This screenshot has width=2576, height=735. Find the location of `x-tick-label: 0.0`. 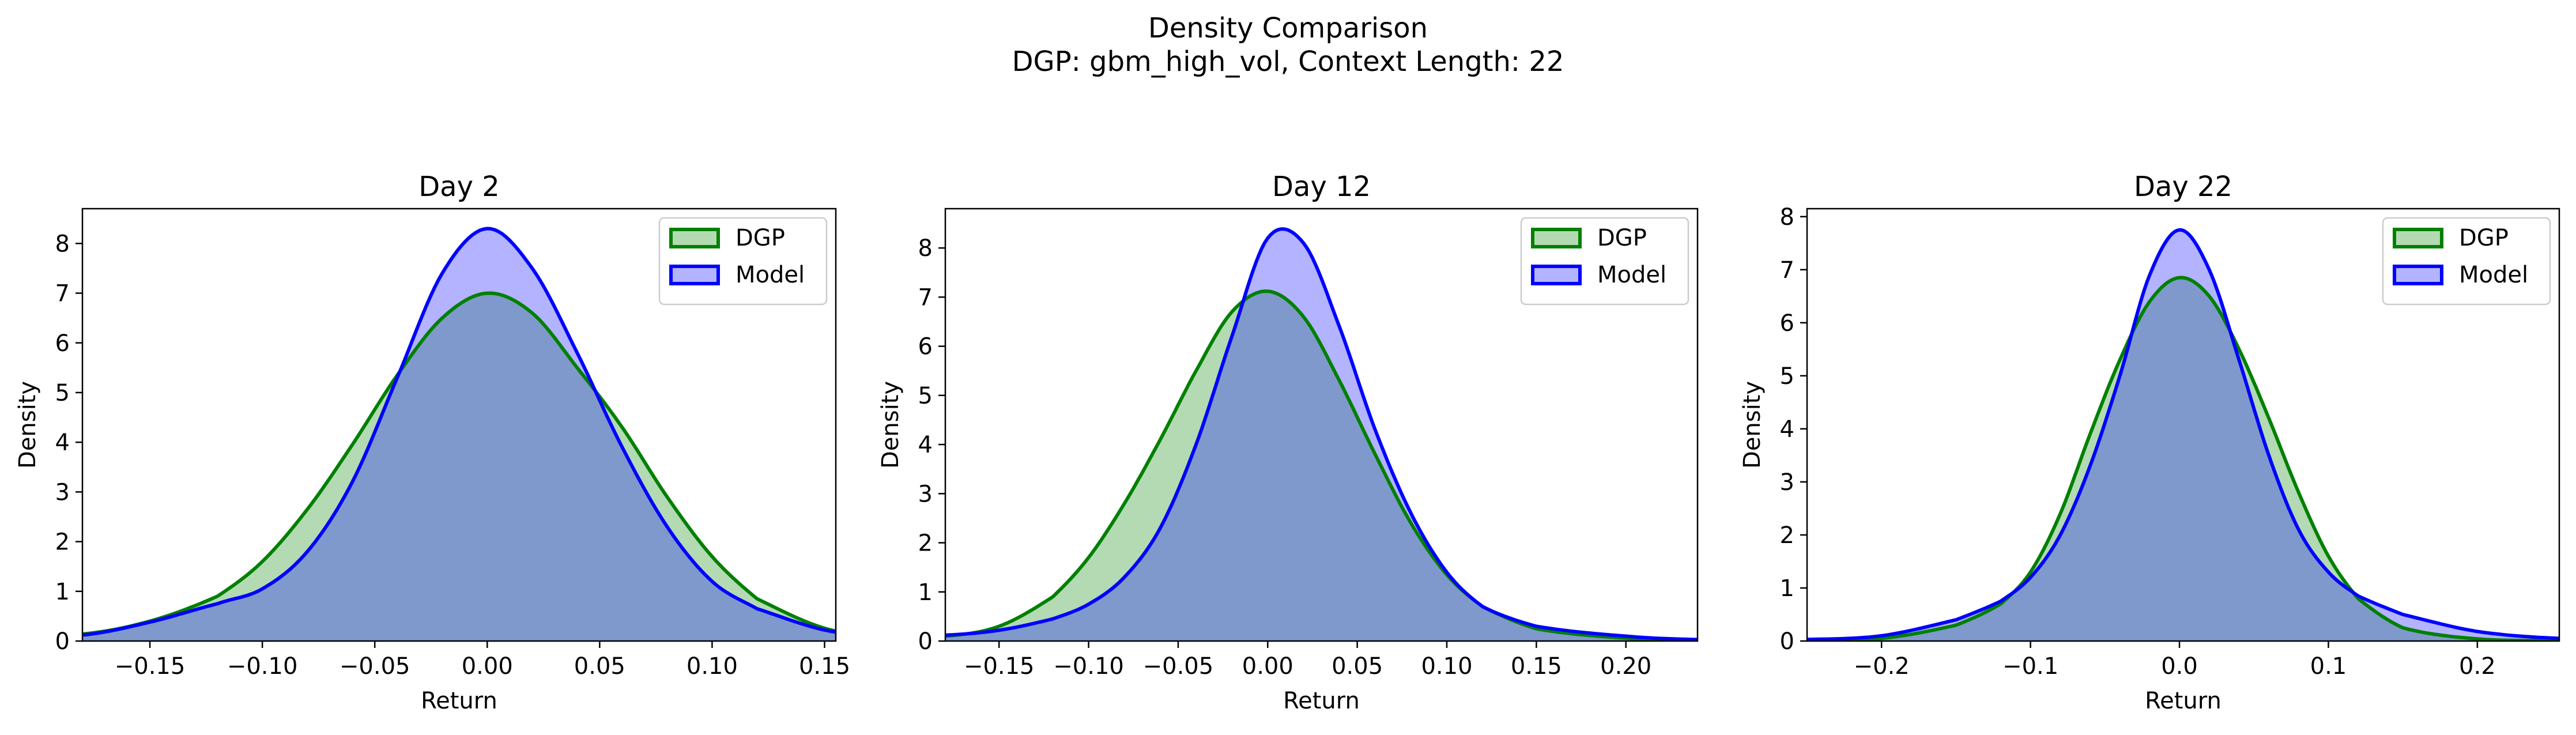

x-tick-label: 0.0 is located at coordinates (2179, 666).